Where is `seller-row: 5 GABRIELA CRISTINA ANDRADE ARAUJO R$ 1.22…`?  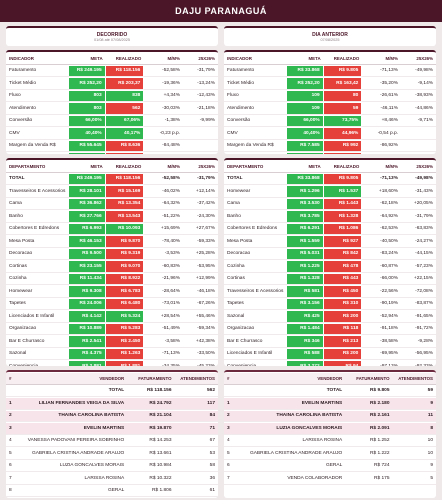 seller-row: 5 GABRIELA CRISTINA ANDRADE ARAUJO R$ 1.22… is located at coordinates (330, 454).